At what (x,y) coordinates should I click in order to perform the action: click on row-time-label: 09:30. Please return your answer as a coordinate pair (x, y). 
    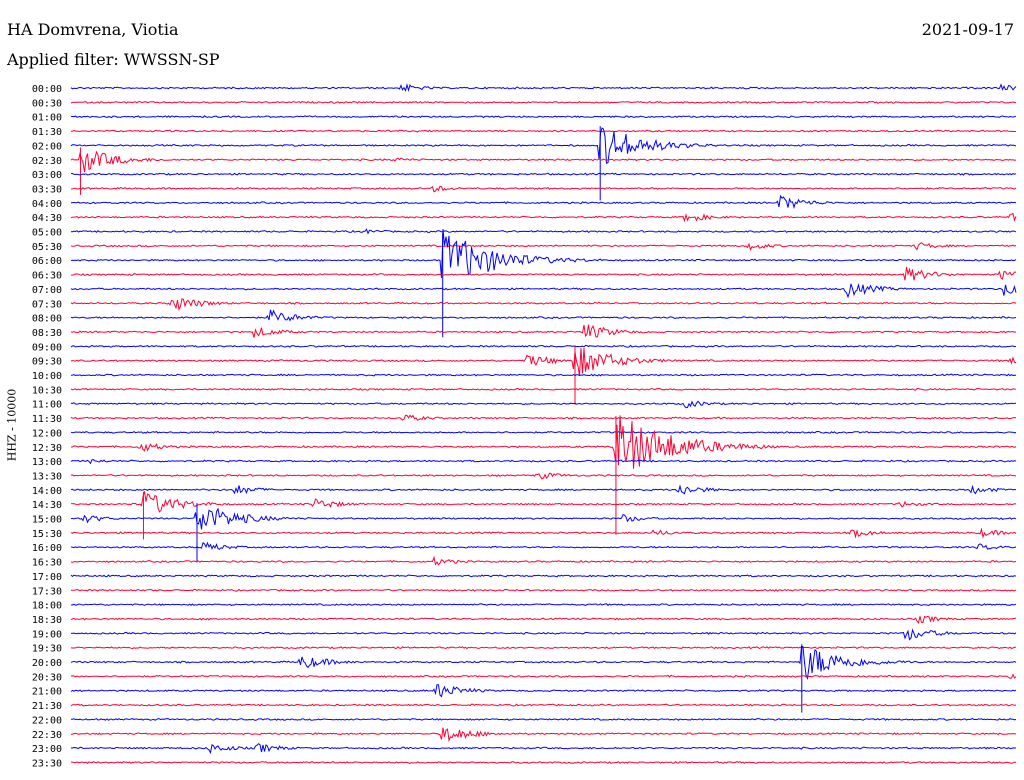
    Looking at the image, I should click on (47, 362).